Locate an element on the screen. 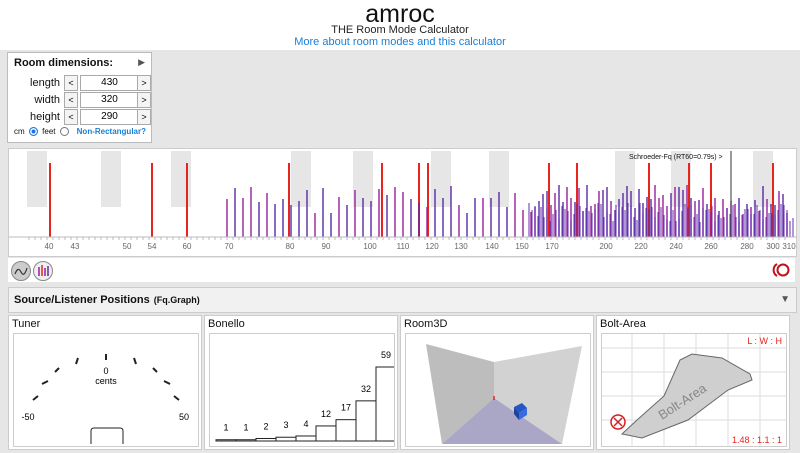 The width and height of the screenshot is (800, 453). height-label: height is located at coordinates (45, 117).